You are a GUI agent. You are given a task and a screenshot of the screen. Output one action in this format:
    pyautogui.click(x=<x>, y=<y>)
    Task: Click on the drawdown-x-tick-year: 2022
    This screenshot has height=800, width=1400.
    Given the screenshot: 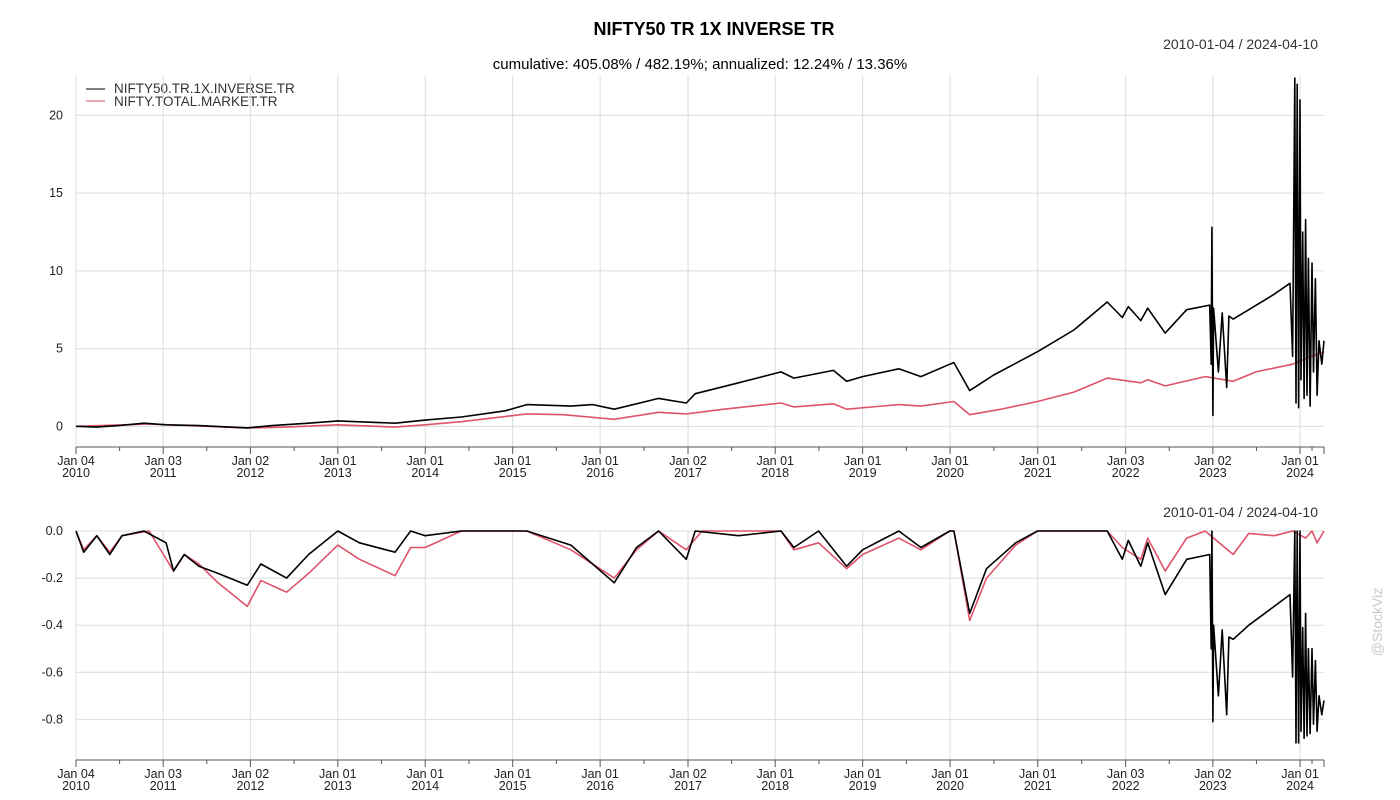 What is the action you would take?
    pyautogui.click(x=1126, y=786)
    